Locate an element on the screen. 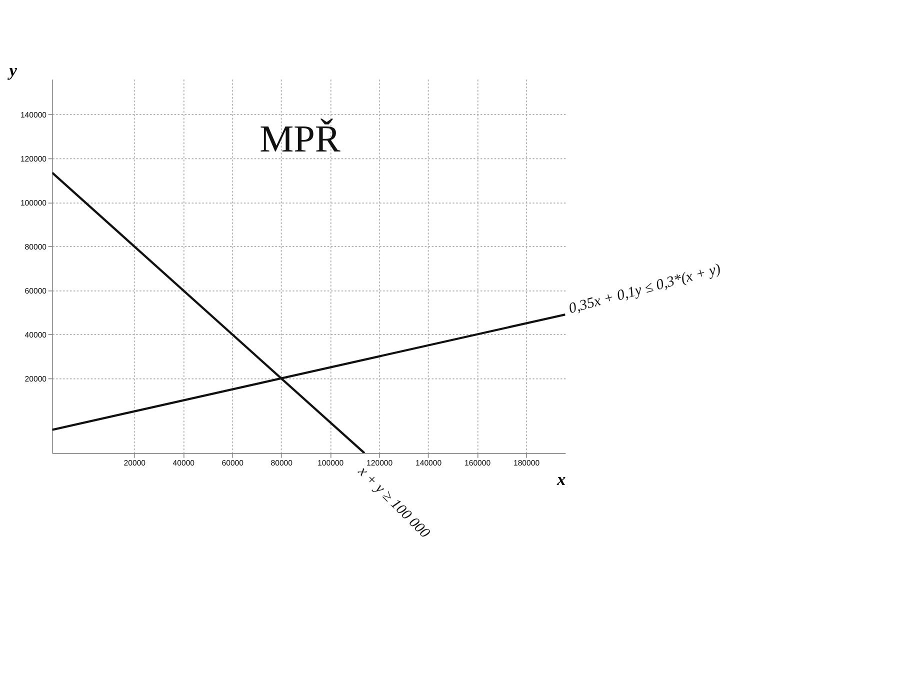 This screenshot has width=914, height=677. y-tick-label: 20000 is located at coordinates (36, 379).